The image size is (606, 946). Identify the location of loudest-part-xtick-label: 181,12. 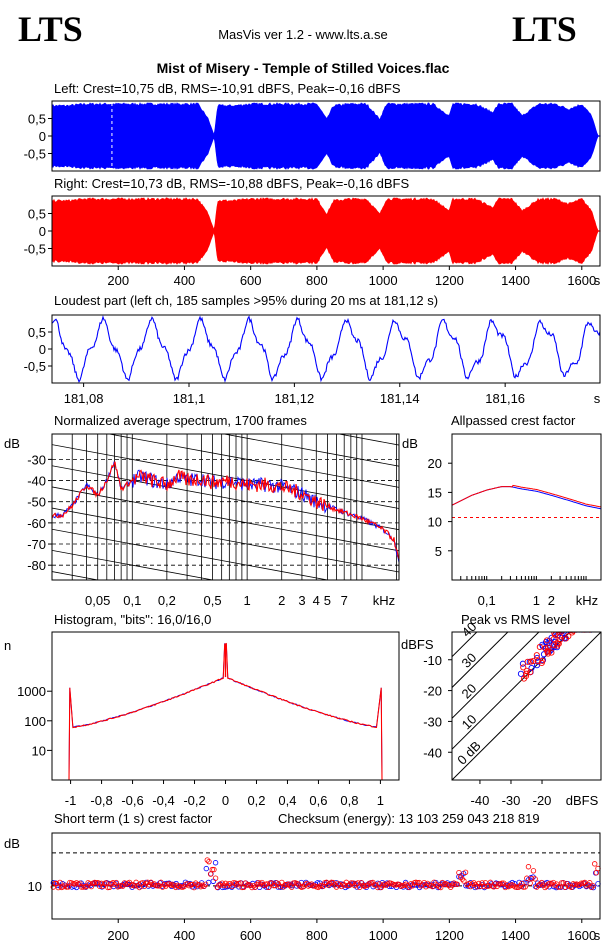
(295, 398).